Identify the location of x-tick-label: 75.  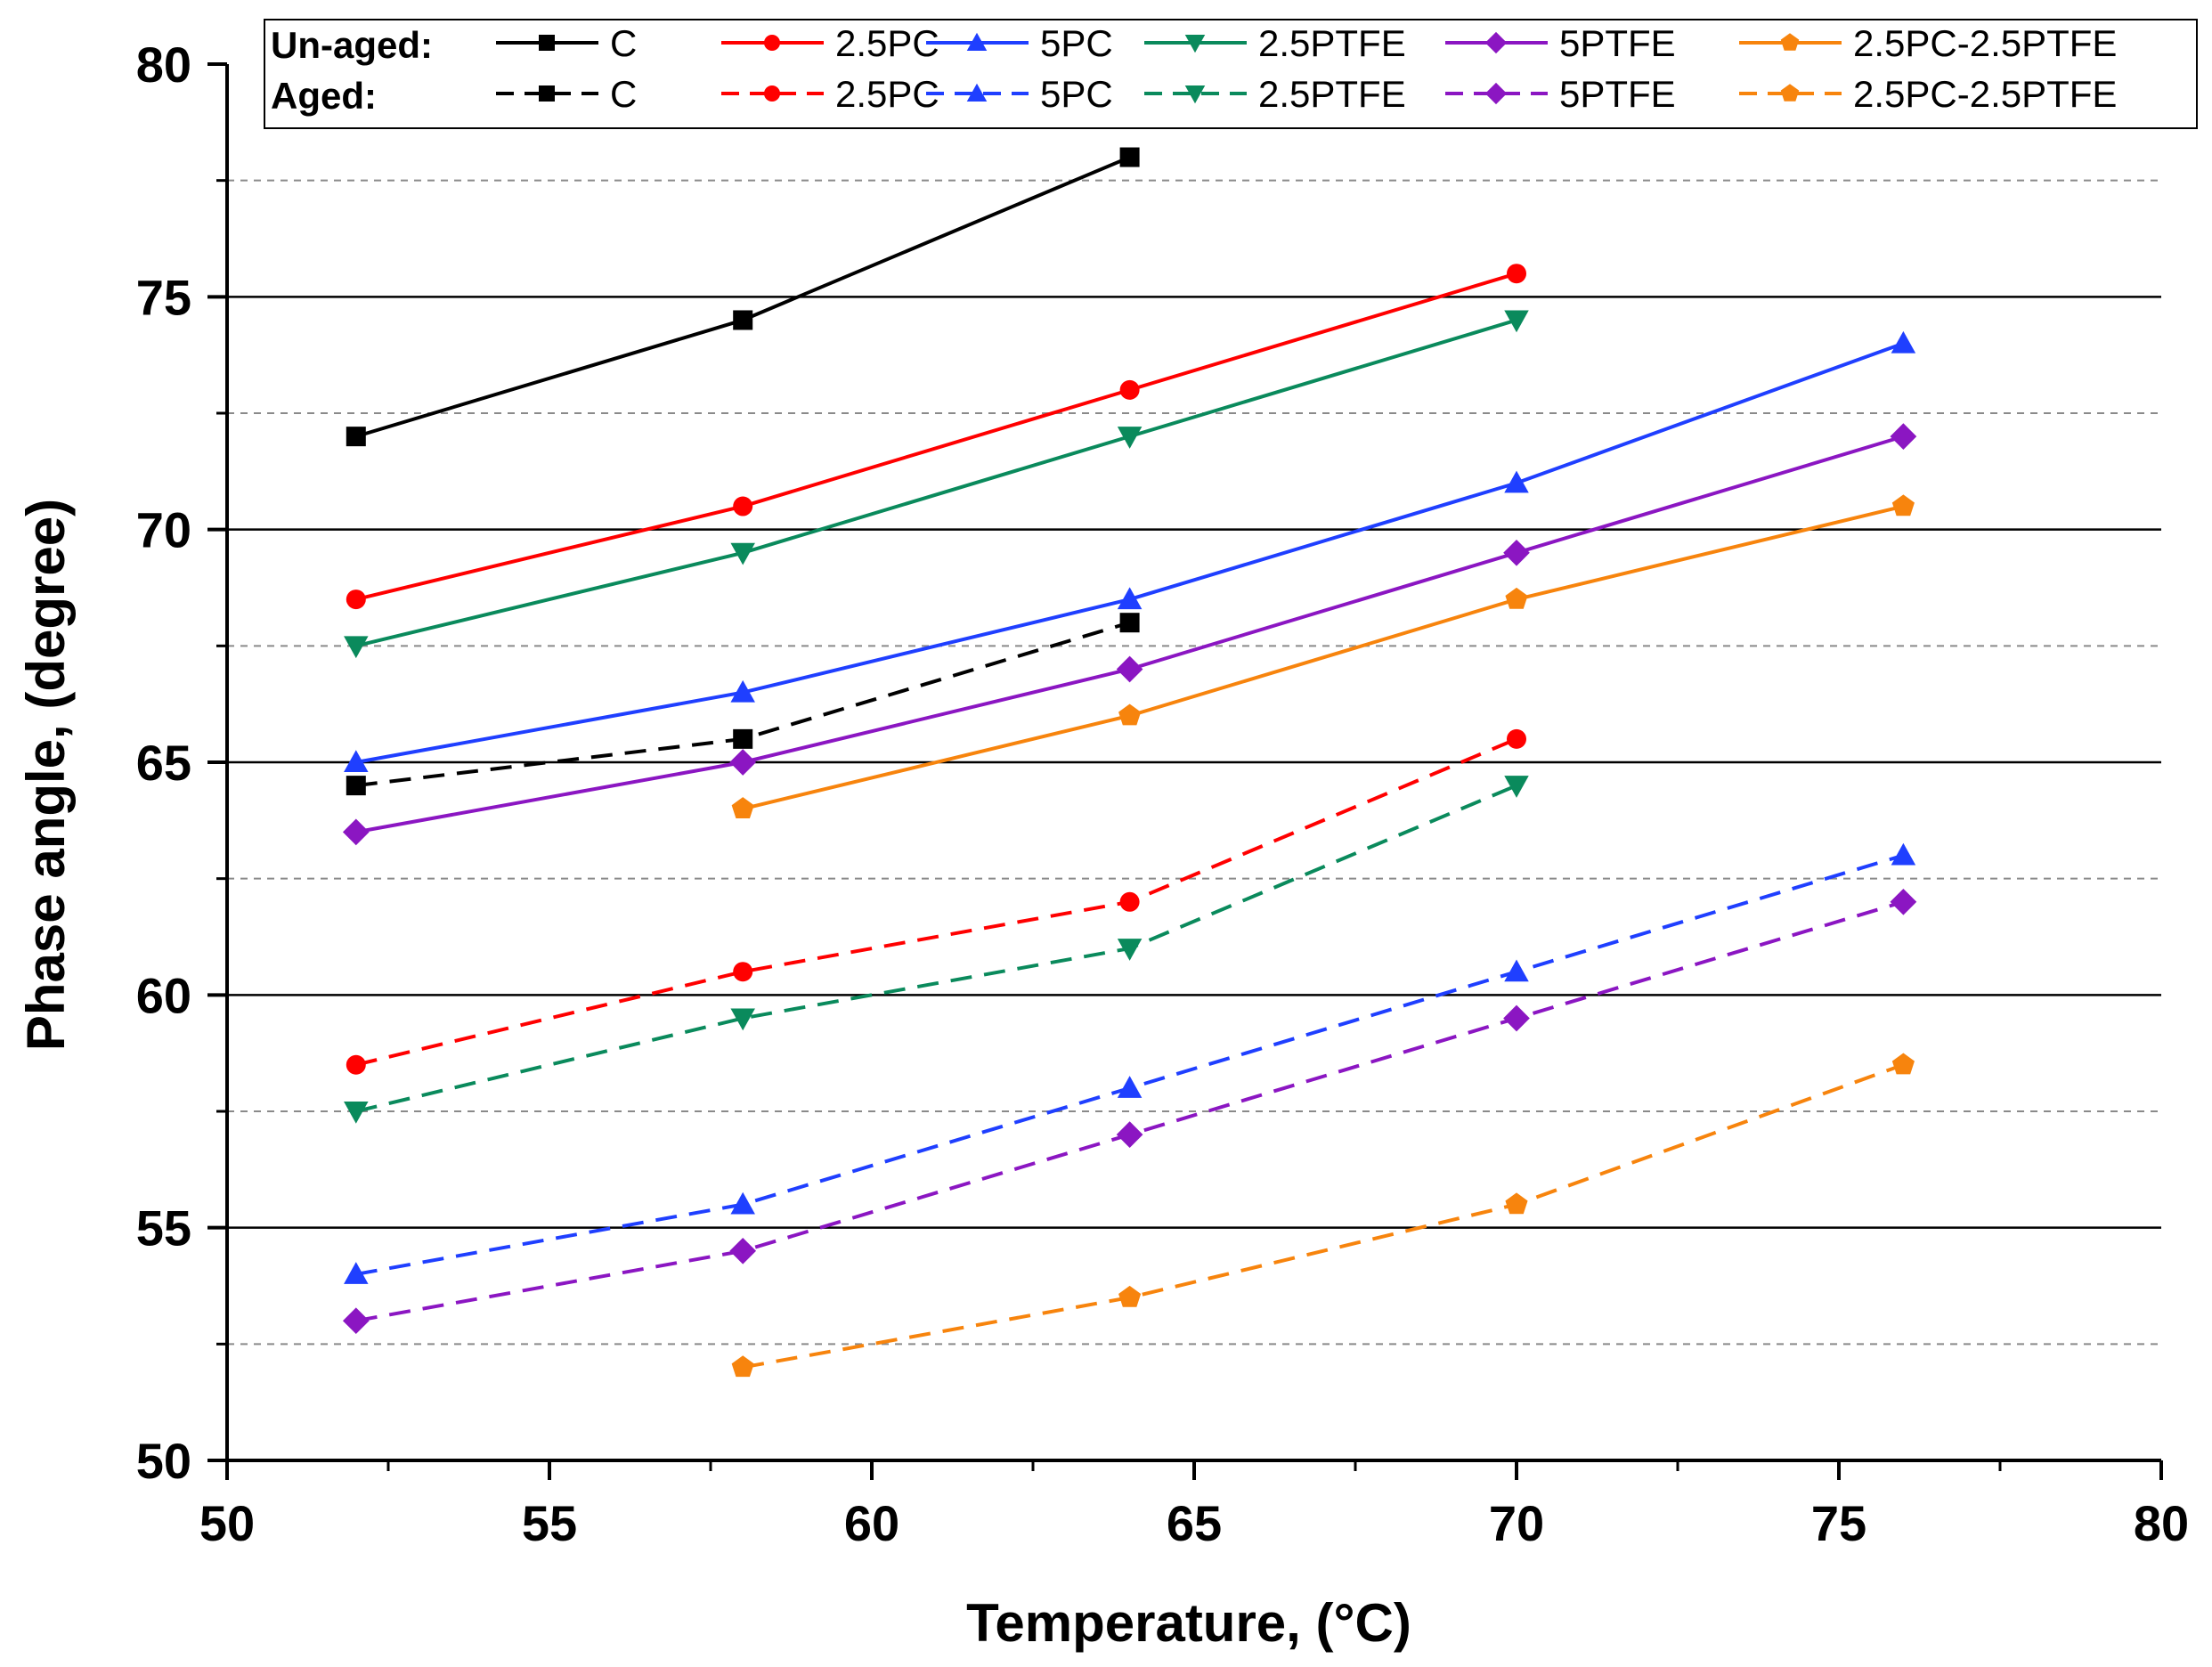
(1838, 1523).